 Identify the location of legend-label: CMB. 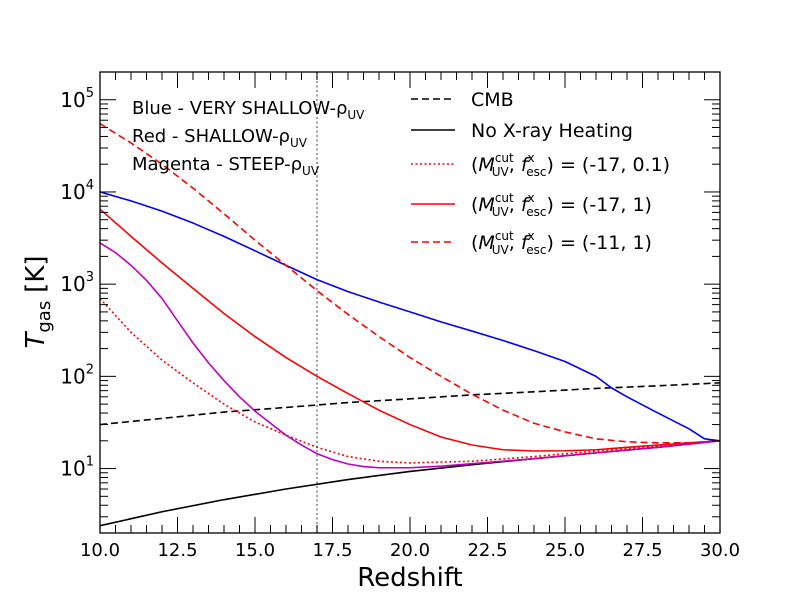
(492, 100).